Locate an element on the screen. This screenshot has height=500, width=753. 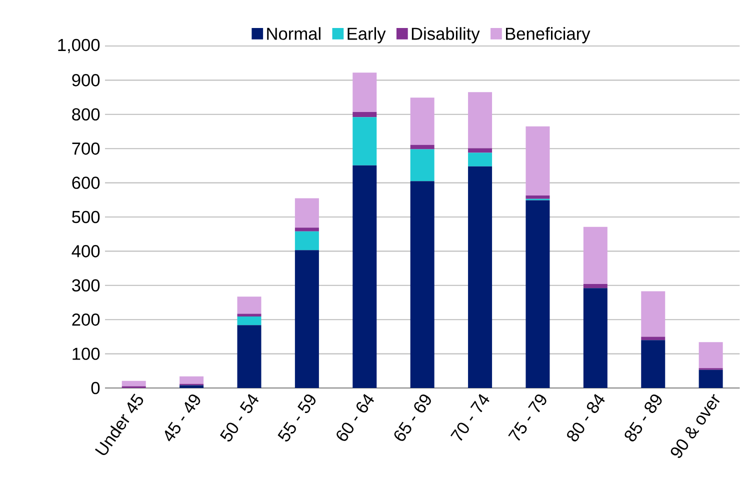
x-tick-label: 65 - 69 is located at coordinates (412, 417).